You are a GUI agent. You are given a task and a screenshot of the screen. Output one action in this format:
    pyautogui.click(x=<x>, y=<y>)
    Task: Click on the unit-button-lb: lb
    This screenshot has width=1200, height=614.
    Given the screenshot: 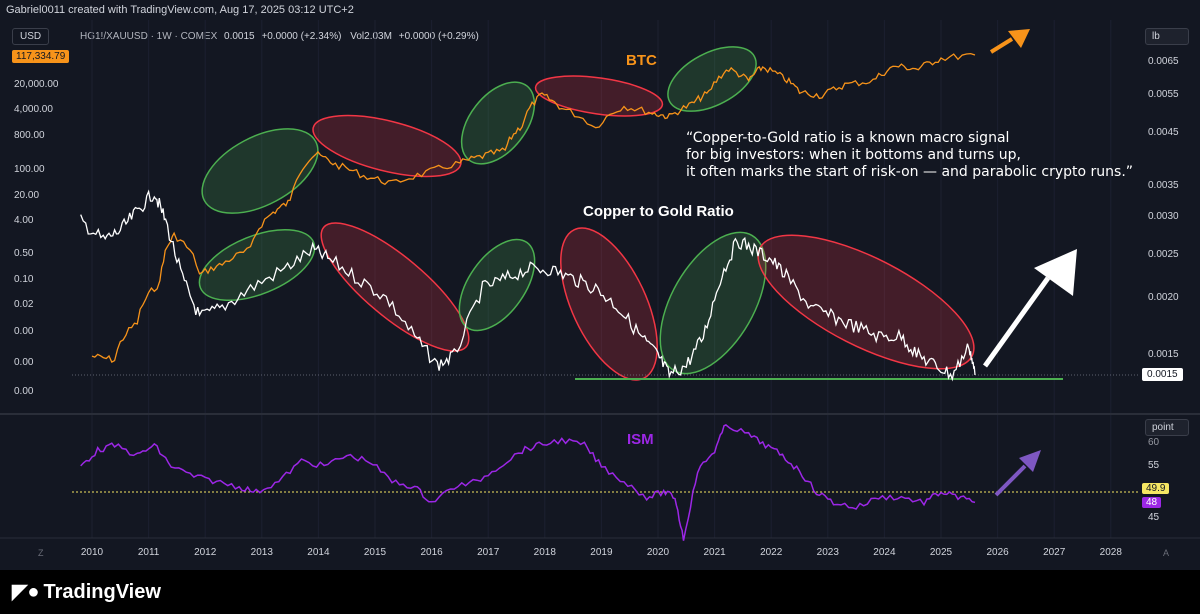 What is the action you would take?
    pyautogui.click(x=1167, y=36)
    